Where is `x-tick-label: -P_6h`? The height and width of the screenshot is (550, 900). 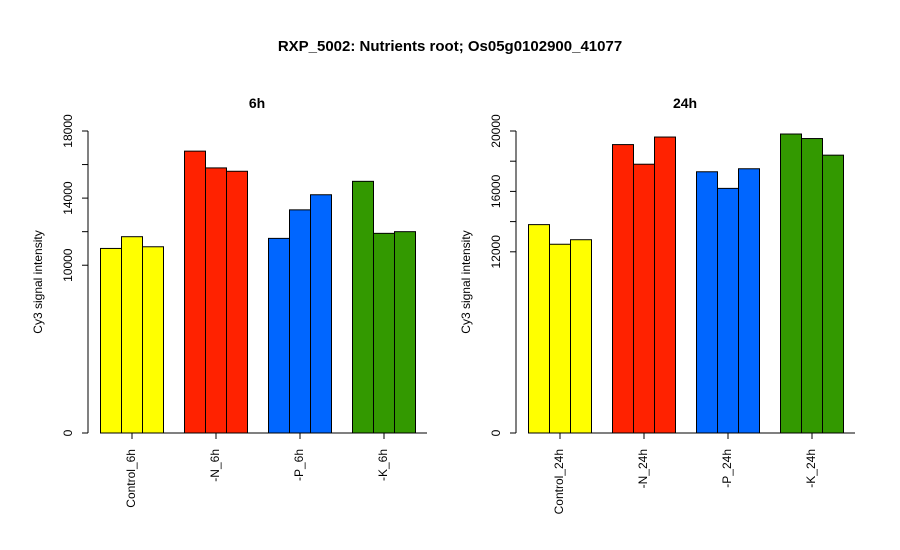 x-tick-label: -P_6h is located at coordinates (299, 465).